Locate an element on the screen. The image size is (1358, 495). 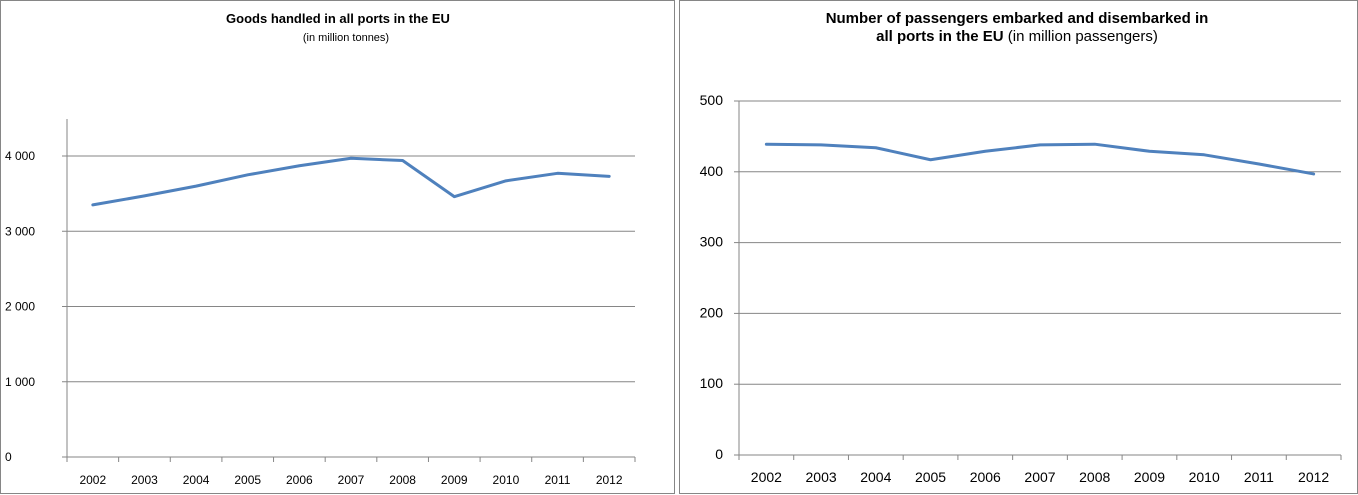
y-tick-label: 3 000 is located at coordinates (20, 231).